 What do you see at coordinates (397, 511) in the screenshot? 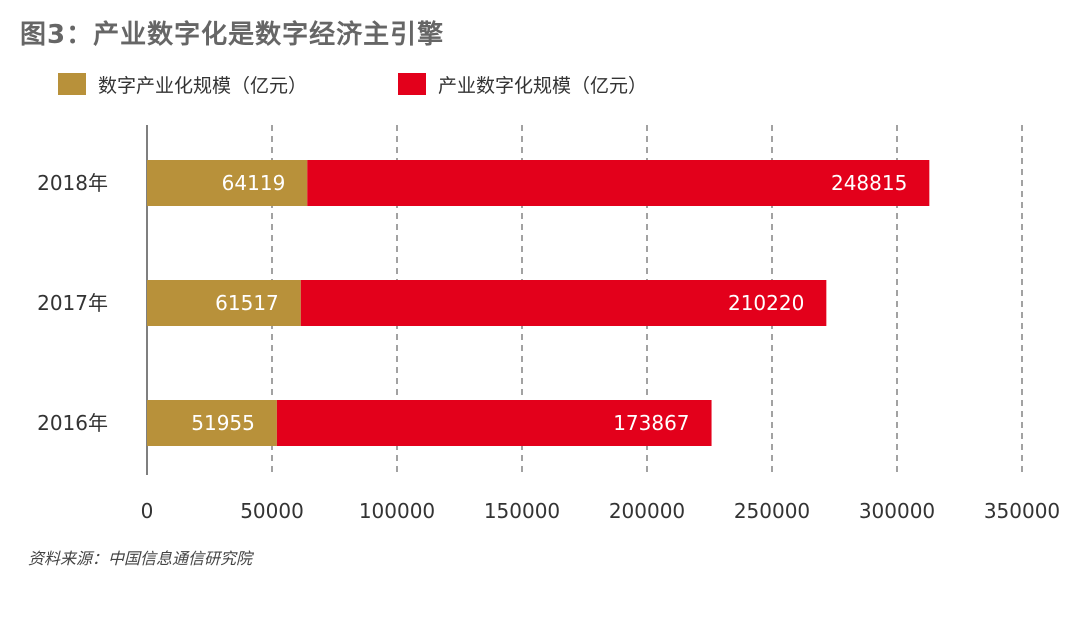
I see `x-tick-label: 100000` at bounding box center [397, 511].